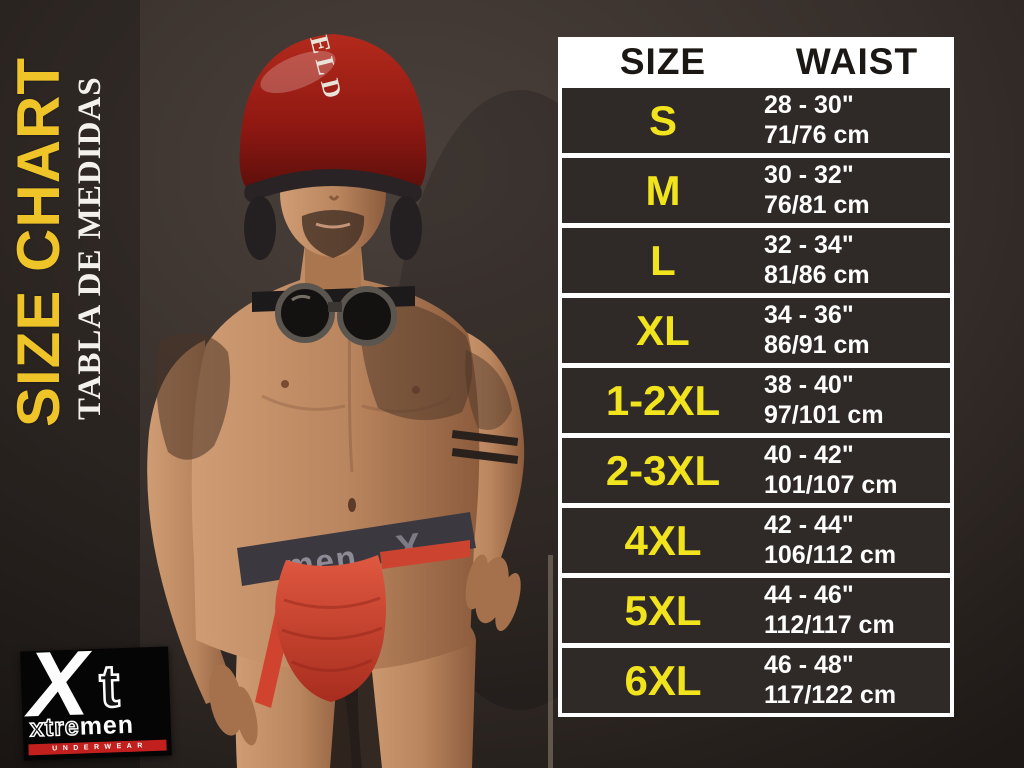 The height and width of the screenshot is (768, 1024). I want to click on arm-tattoo, so click(193, 396).